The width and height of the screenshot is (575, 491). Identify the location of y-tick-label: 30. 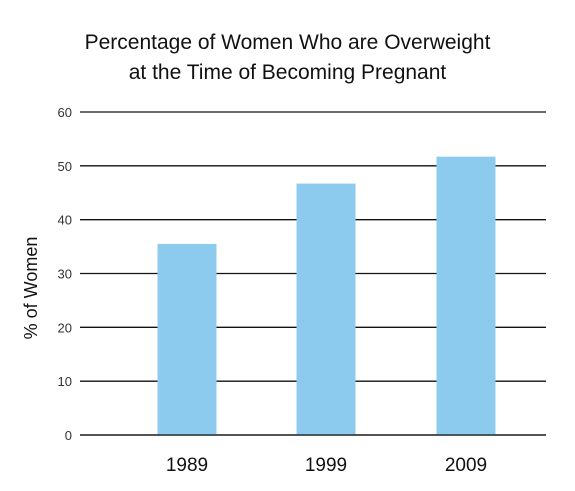
(65, 274).